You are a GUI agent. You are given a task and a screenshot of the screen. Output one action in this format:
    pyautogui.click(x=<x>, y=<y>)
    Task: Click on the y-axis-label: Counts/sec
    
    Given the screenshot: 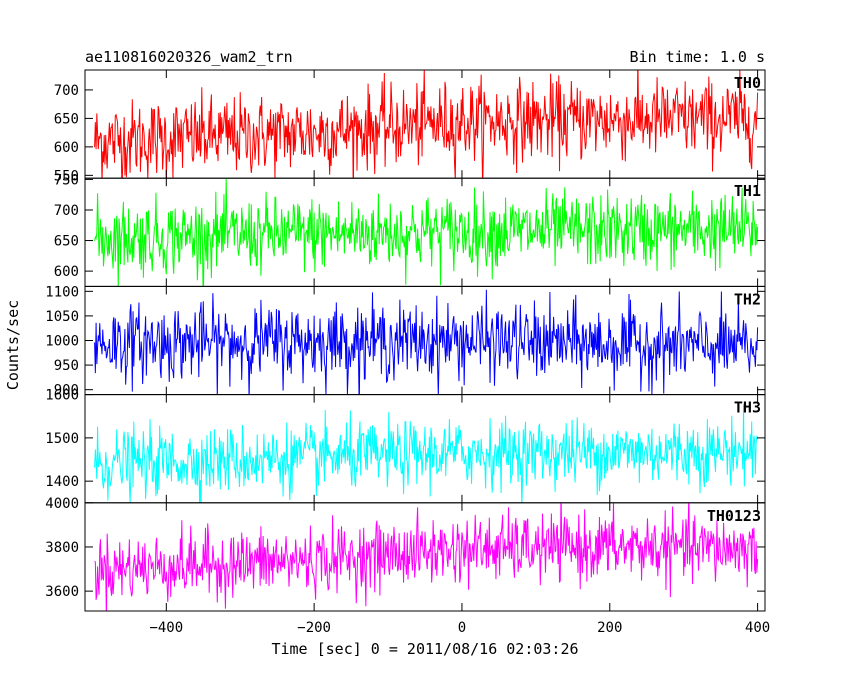 What is the action you would take?
    pyautogui.click(x=13, y=345)
    